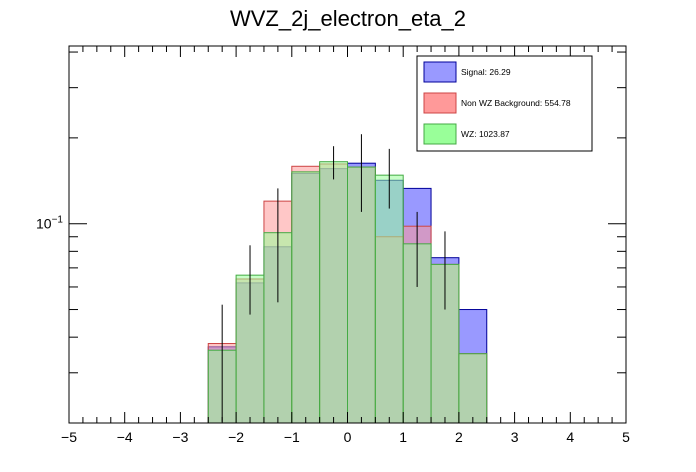  What do you see at coordinates (440, 72) in the screenshot?
I see `legend-swatch-signal` at bounding box center [440, 72].